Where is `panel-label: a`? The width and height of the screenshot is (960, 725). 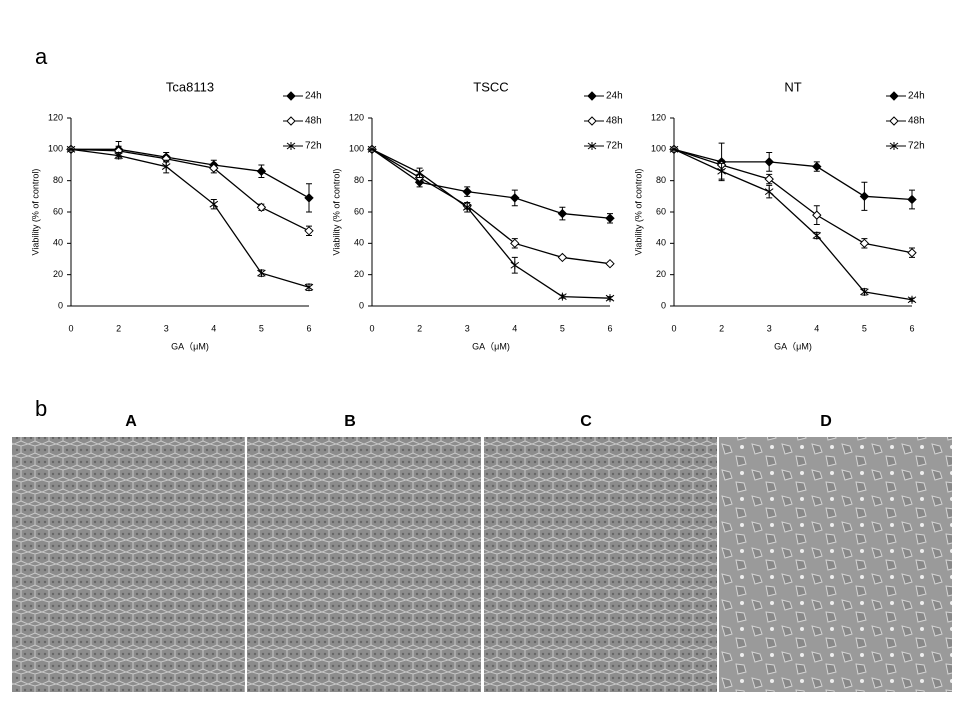 panel-label: a is located at coordinates (41, 56).